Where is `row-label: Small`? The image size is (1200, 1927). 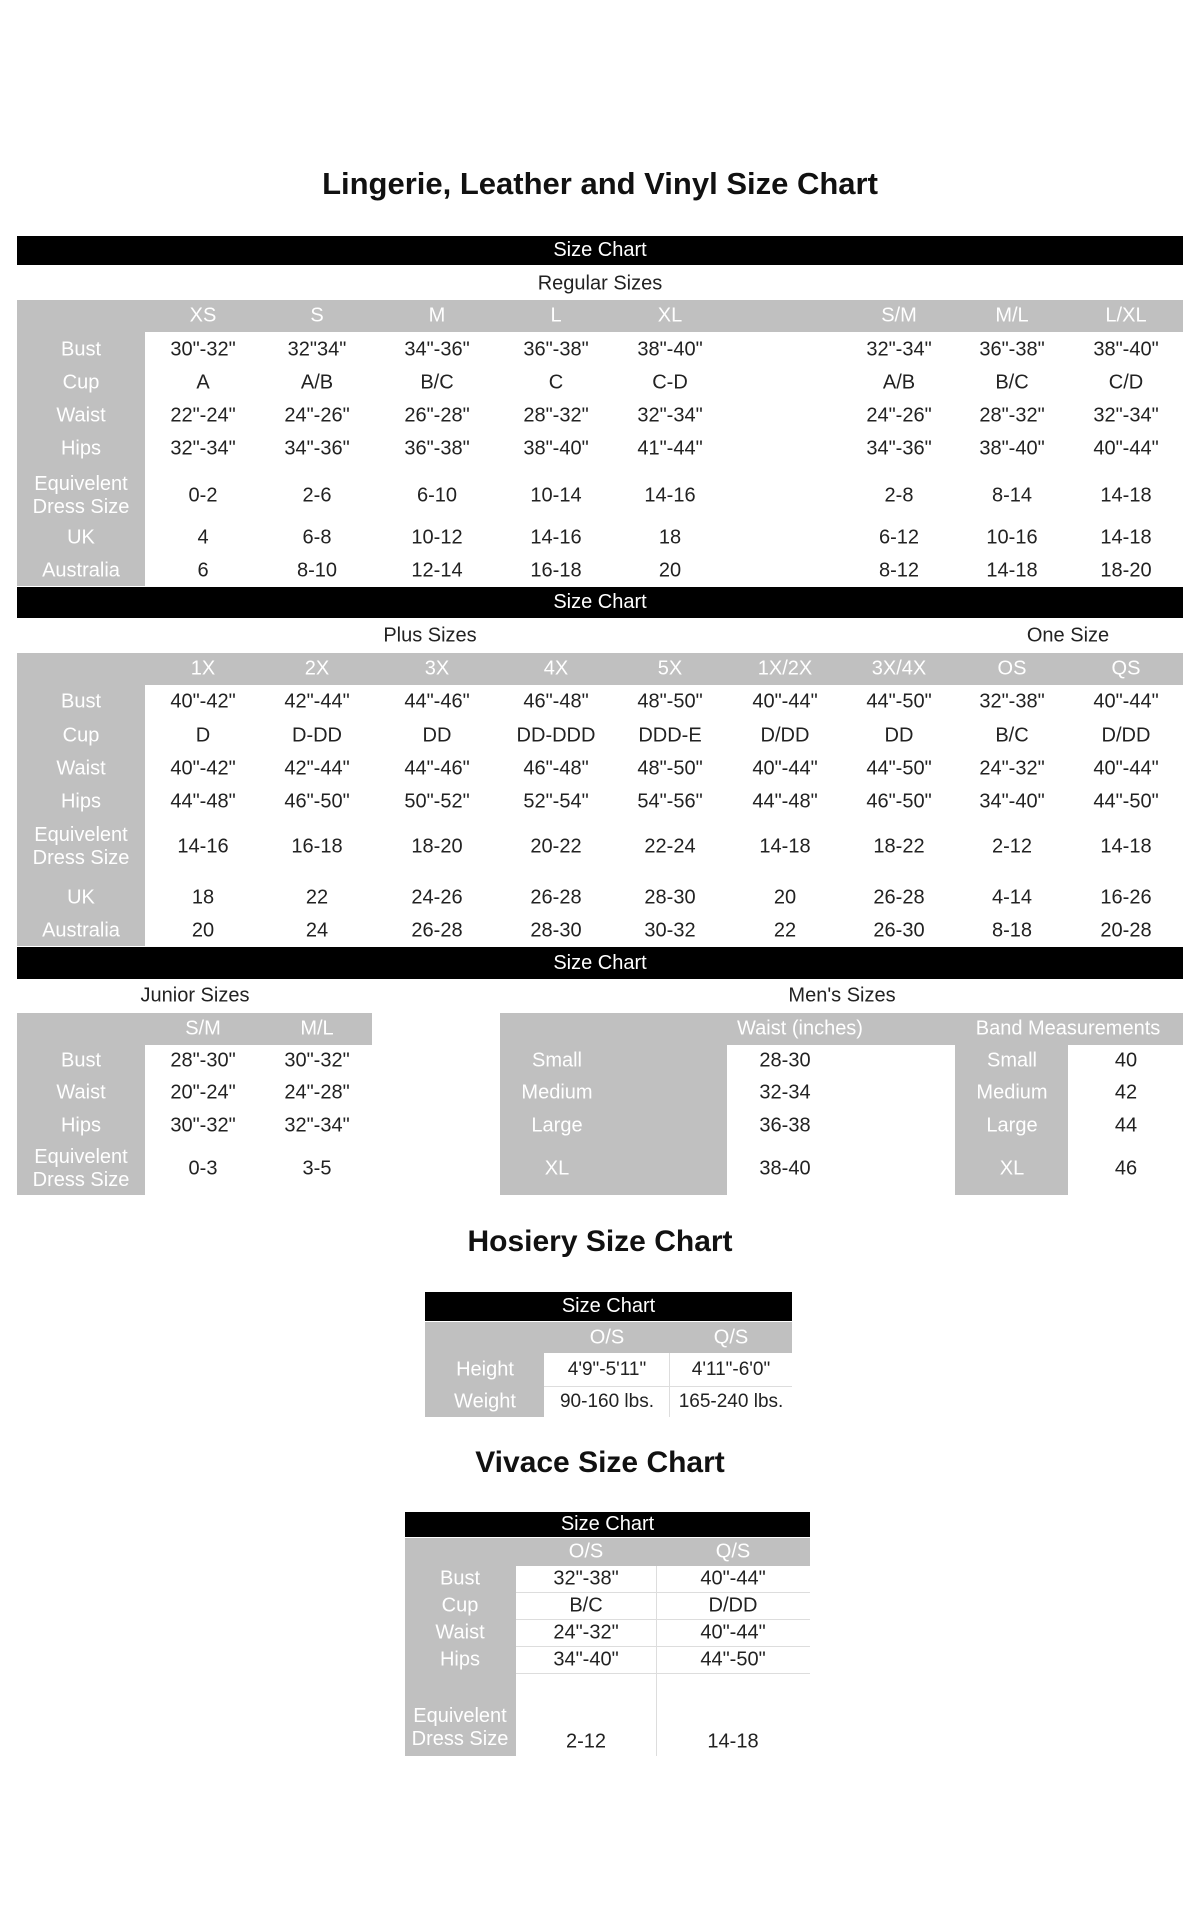 row-label: Small is located at coordinates (557, 1060).